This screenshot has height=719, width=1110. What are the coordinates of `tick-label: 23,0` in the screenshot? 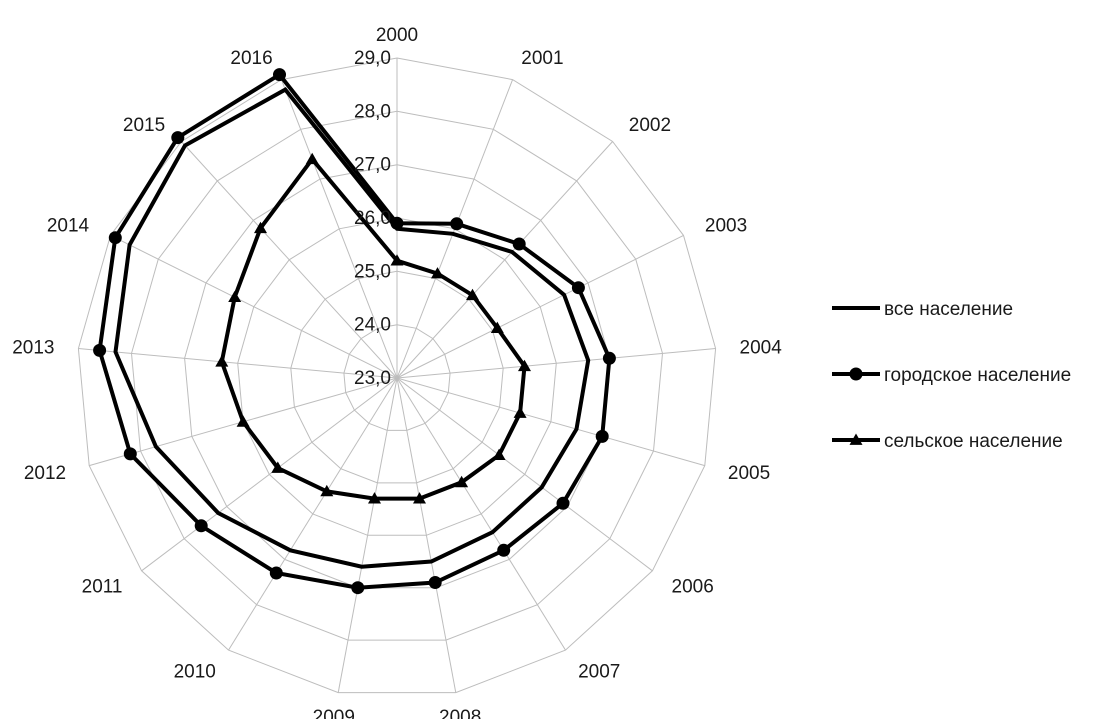 It's located at (372, 378).